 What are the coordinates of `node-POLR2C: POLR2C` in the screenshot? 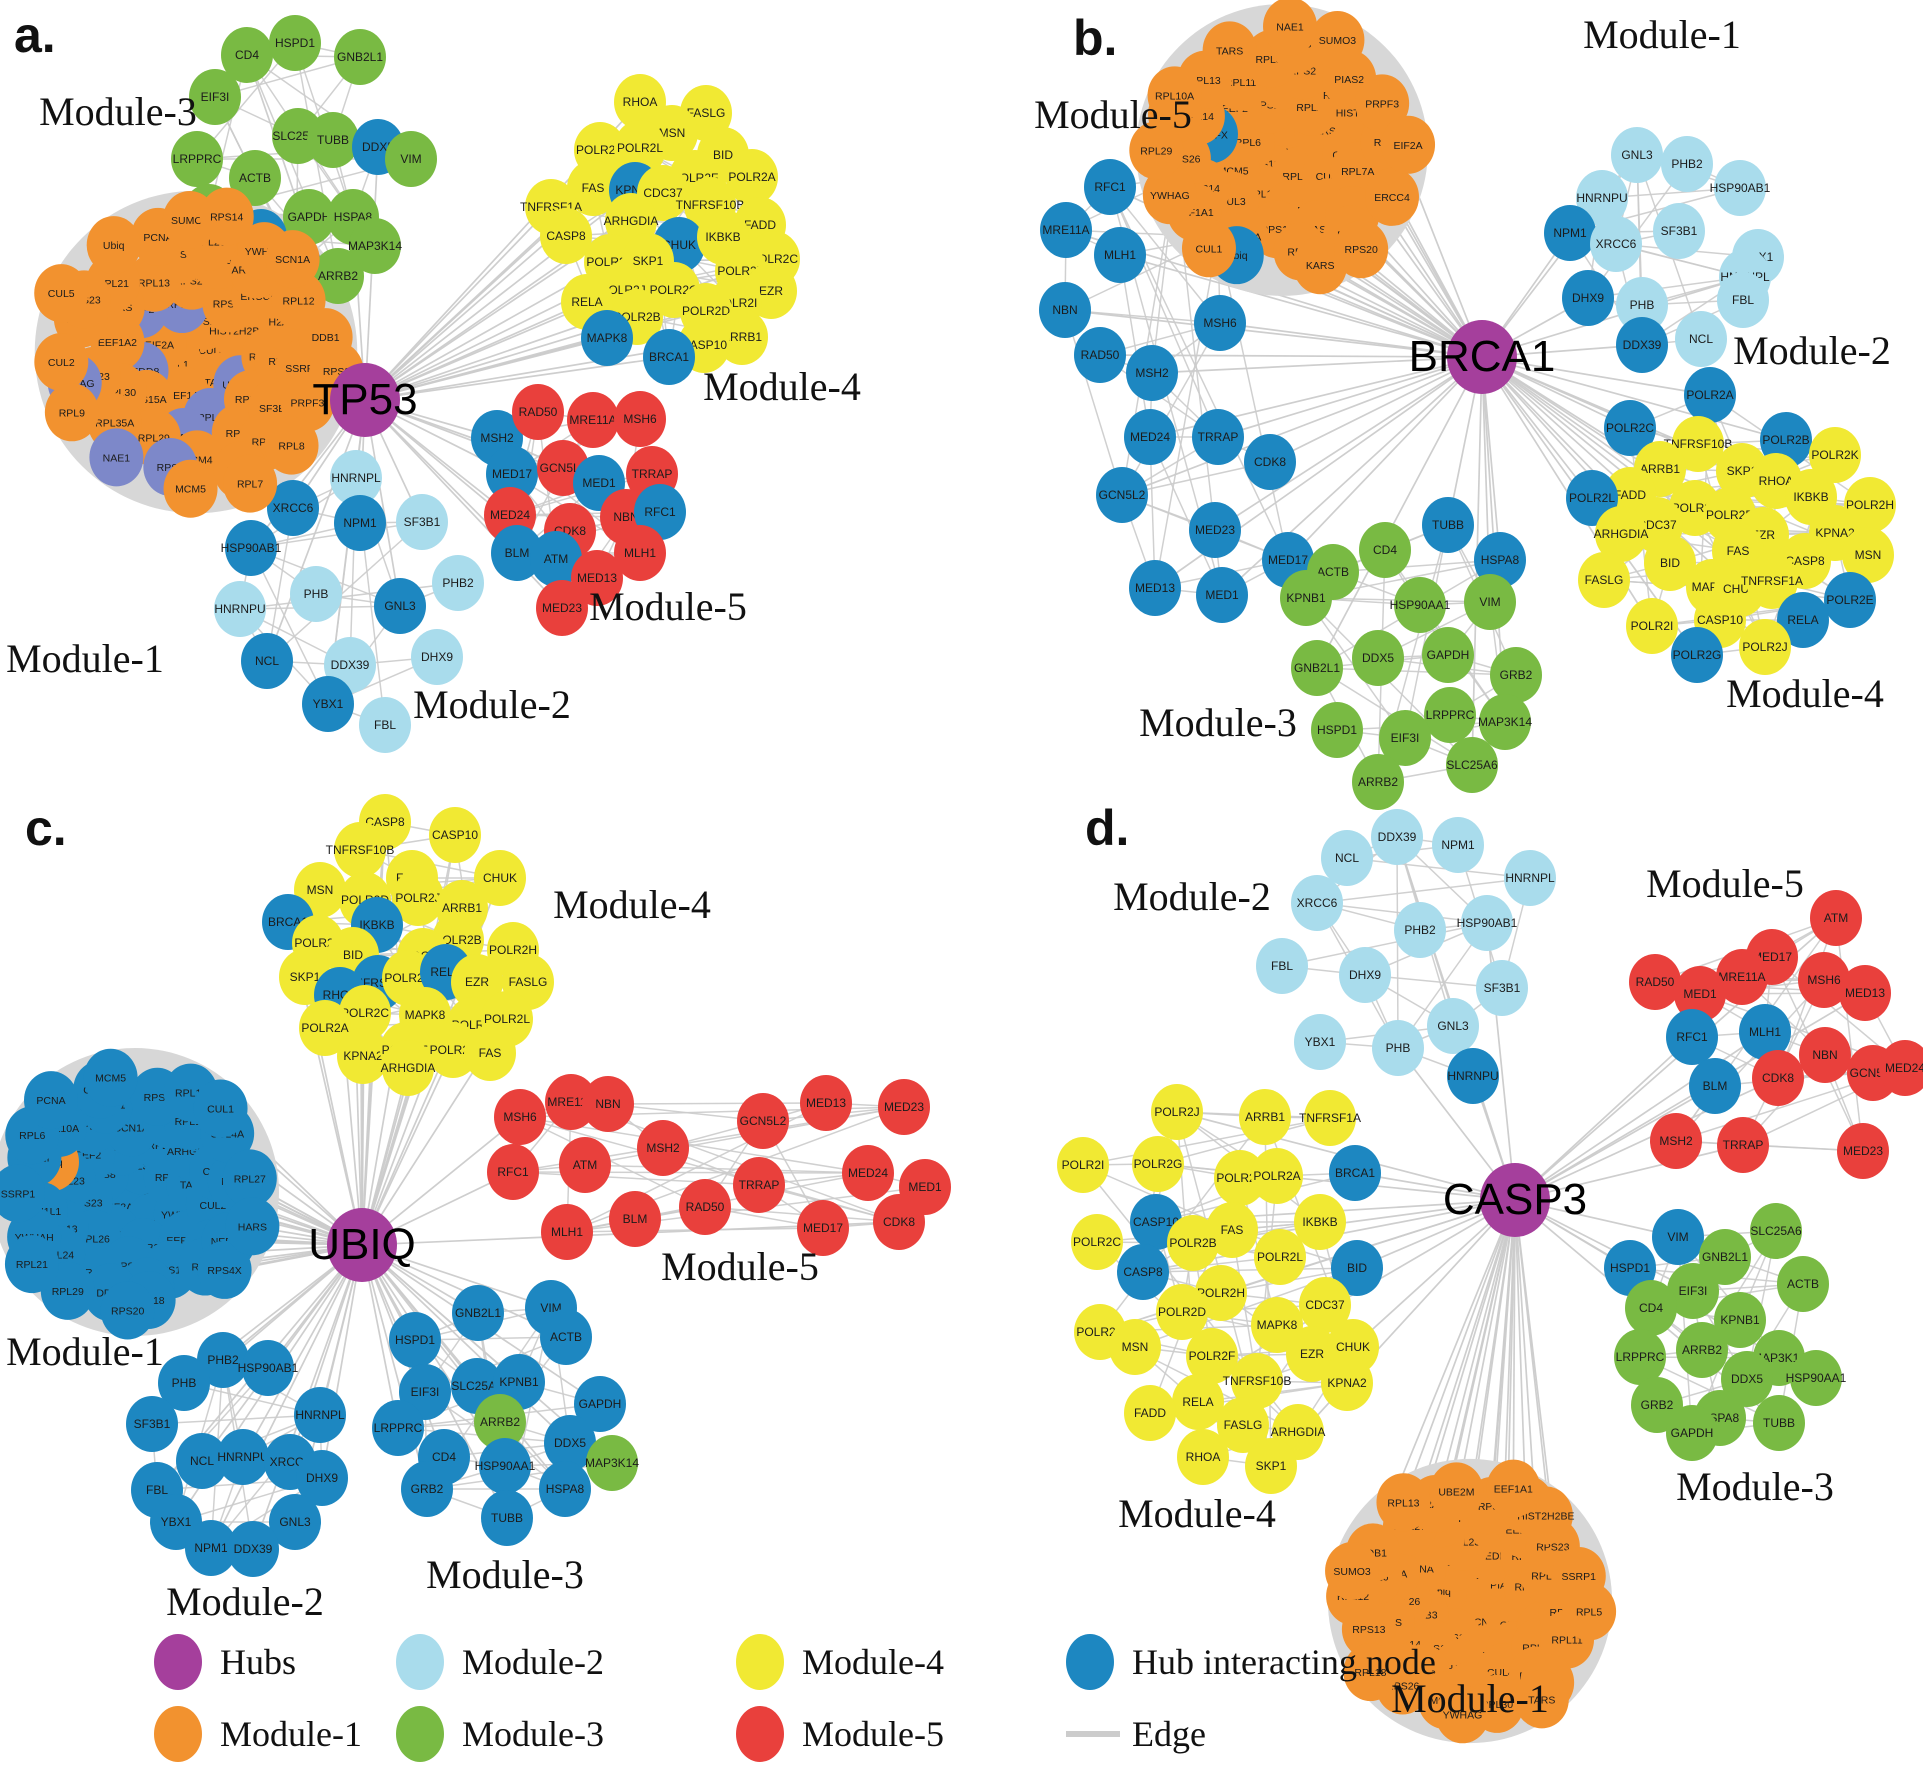 It's located at (1097, 1242).